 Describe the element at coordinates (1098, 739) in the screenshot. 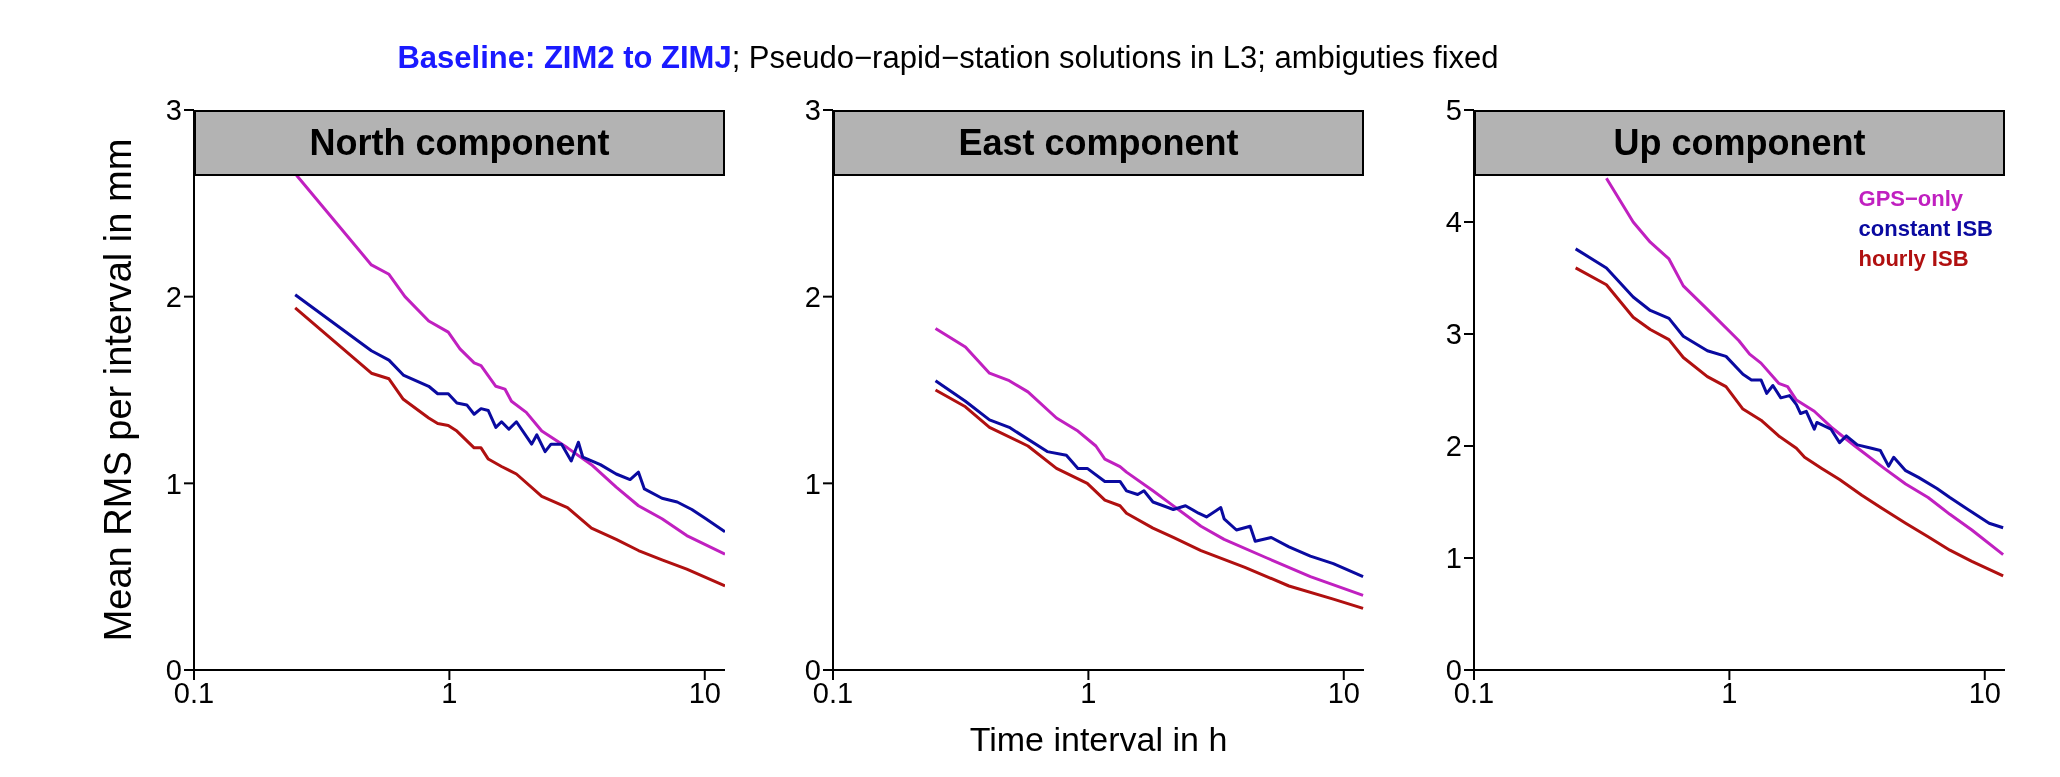

I see `x-axis-title: Time interval in h` at that location.